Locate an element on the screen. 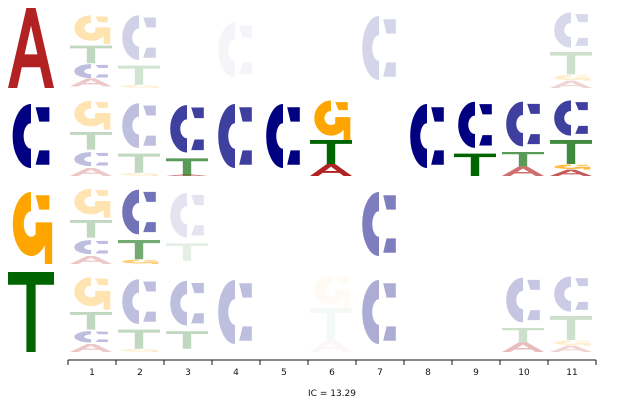 The height and width of the screenshot is (400, 624). x-tick-label-4: 4 is located at coordinates (236, 373).